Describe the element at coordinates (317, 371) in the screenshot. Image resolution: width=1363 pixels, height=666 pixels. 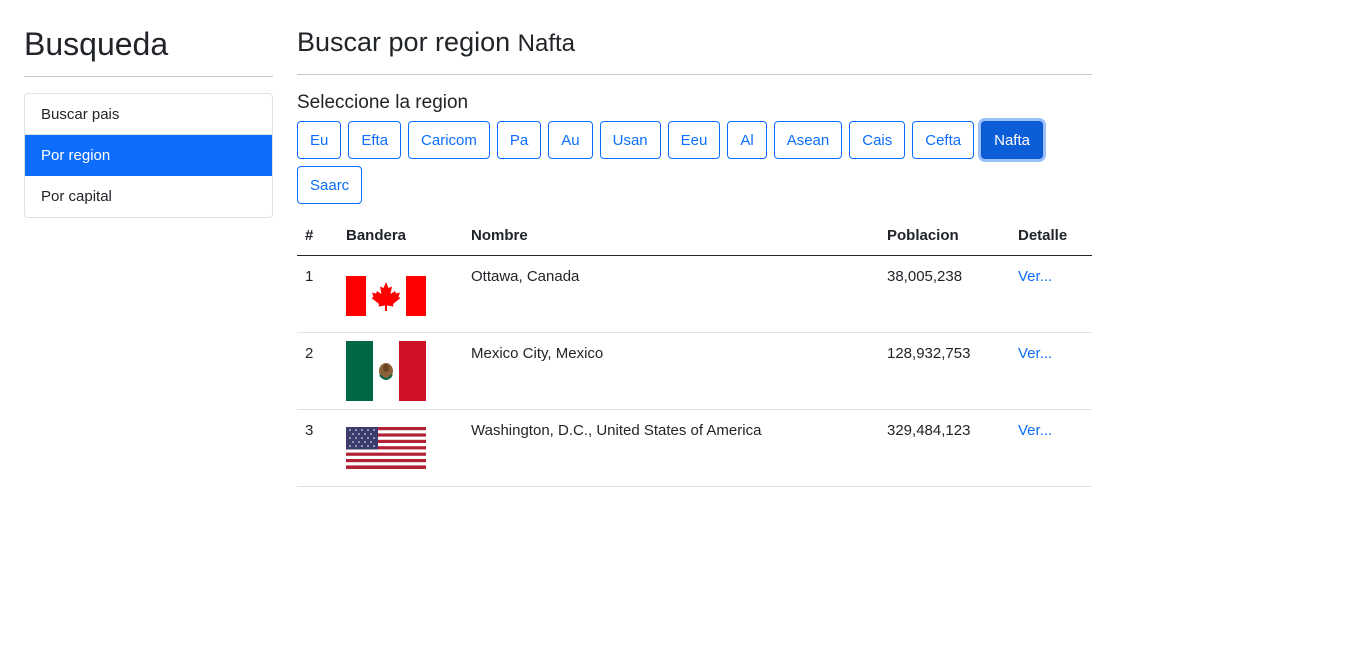
I see `row-number: 2` at that location.